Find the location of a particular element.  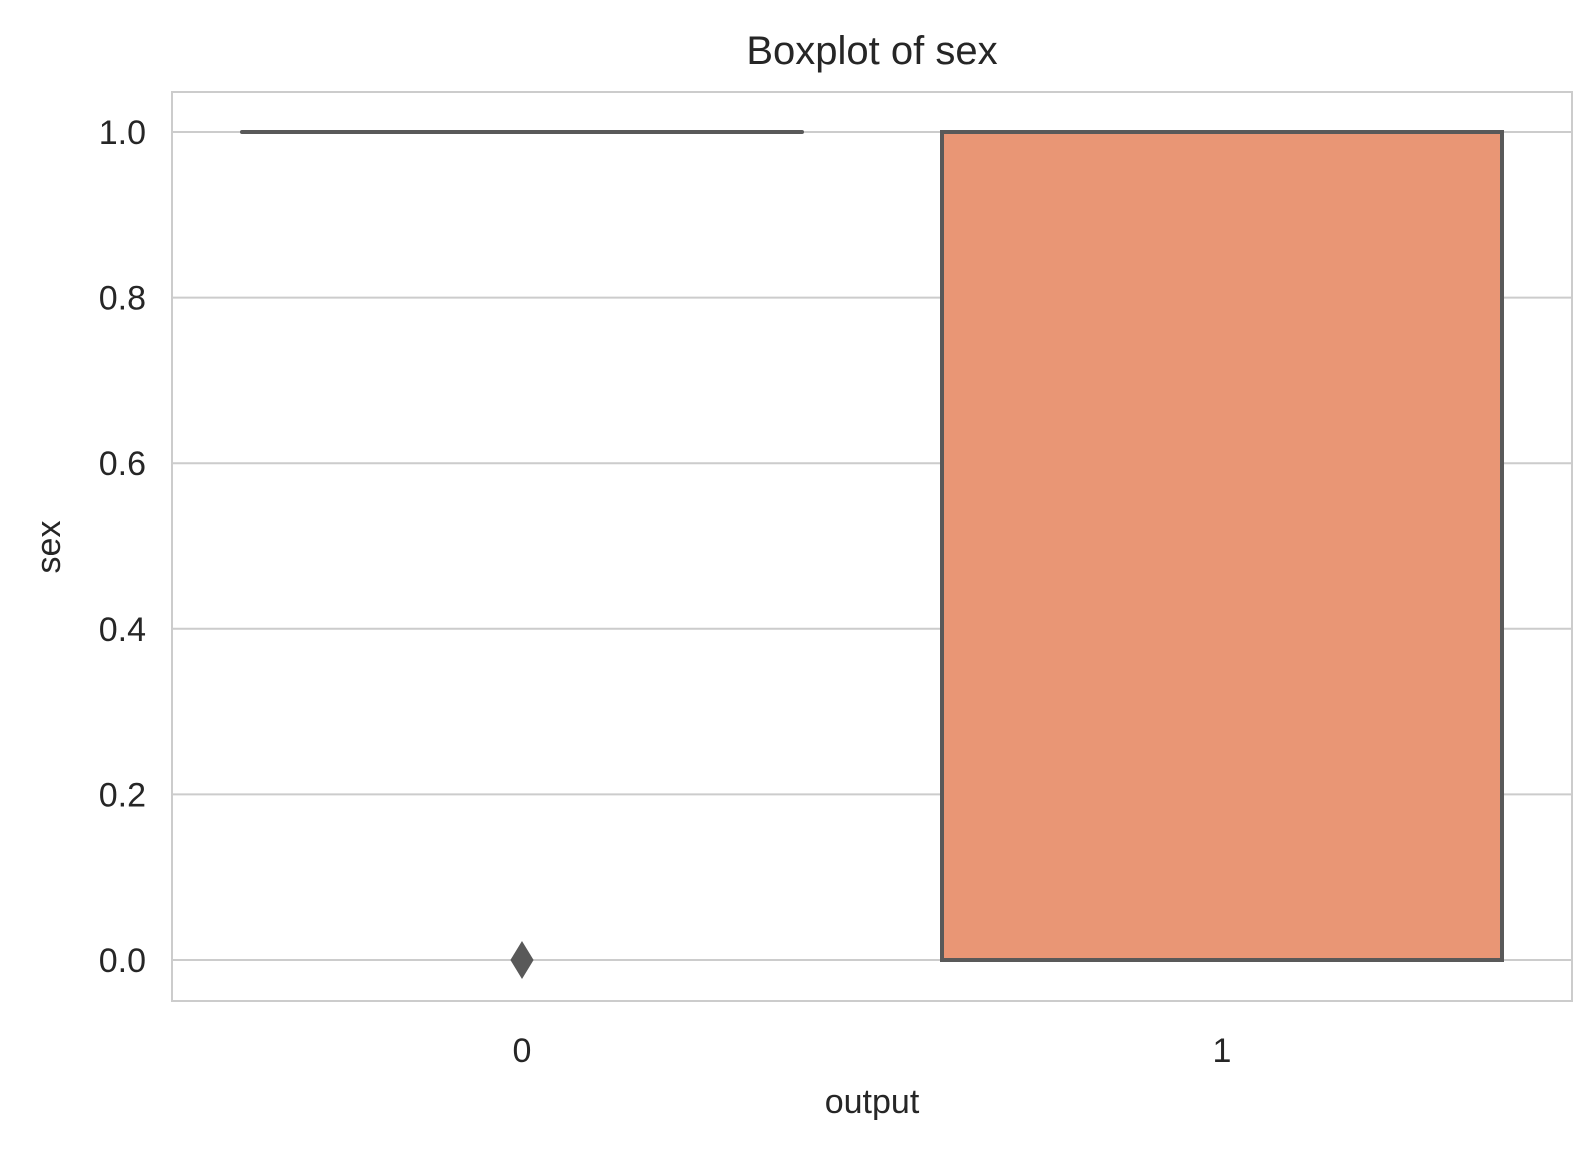

chart-title: Boxplot of sex is located at coordinates (871, 51).